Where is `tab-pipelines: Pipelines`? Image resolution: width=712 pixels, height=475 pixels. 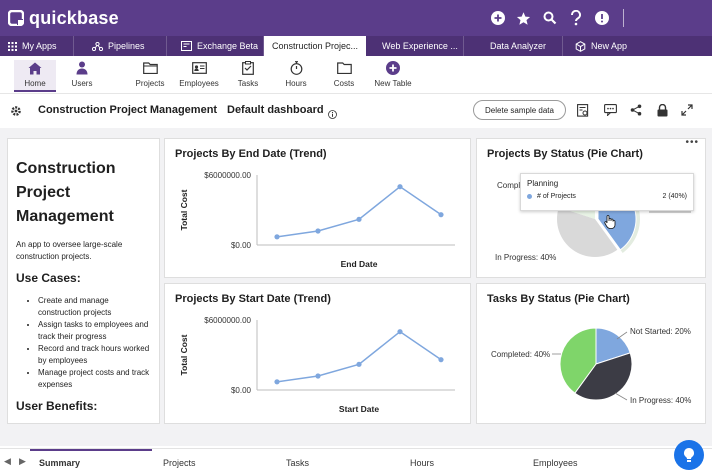
tab-pipelines: Pipelines is located at coordinates (120, 46).